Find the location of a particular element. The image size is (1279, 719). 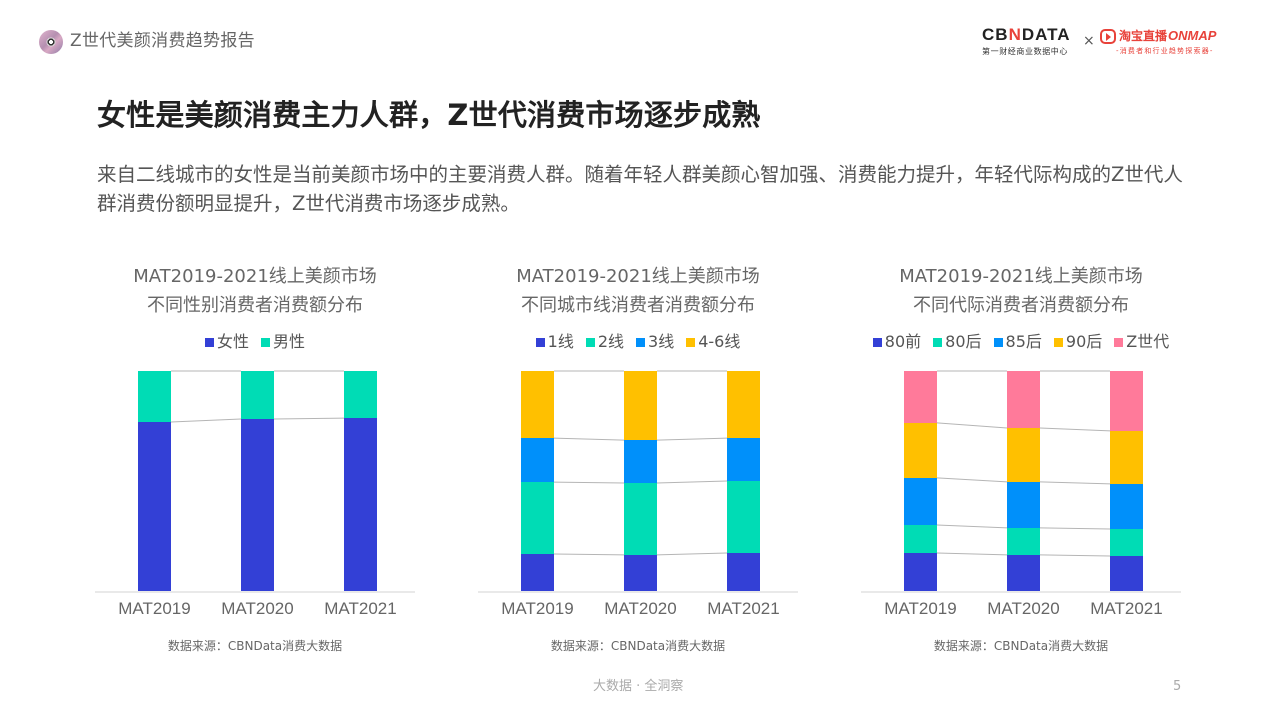

legend-item: 90后 is located at coordinates (1078, 342).